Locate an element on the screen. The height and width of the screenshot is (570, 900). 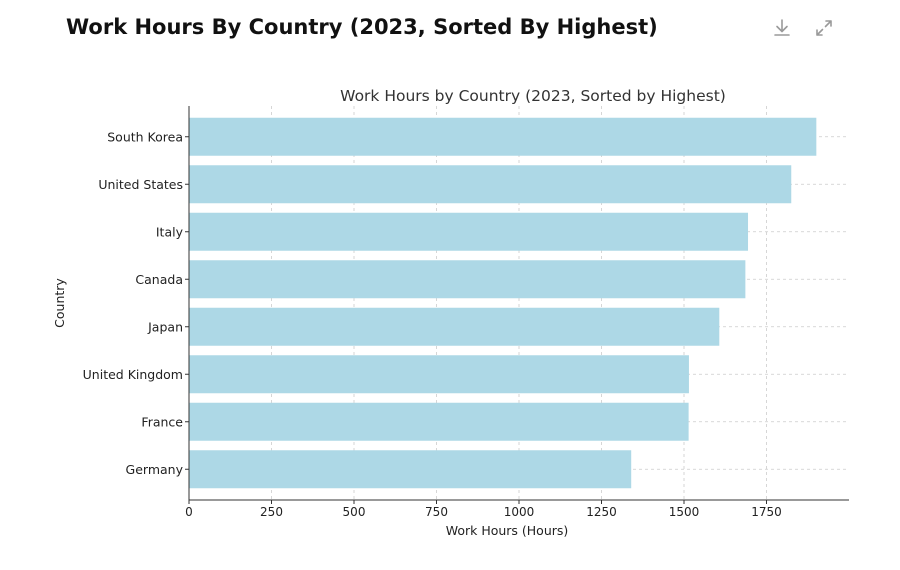
x-tick-label: 1750 is located at coordinates (766, 512).